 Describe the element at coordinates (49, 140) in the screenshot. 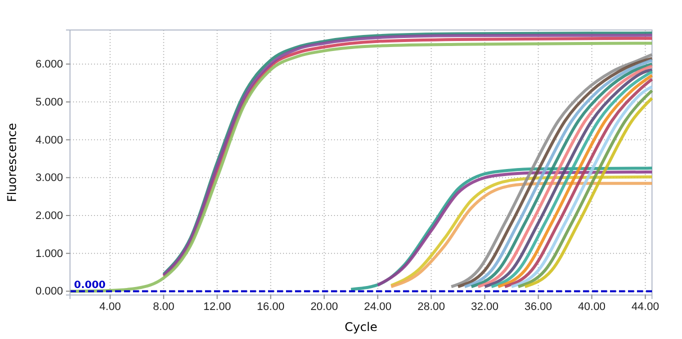

I see `y-tick-label: 4.000` at that location.